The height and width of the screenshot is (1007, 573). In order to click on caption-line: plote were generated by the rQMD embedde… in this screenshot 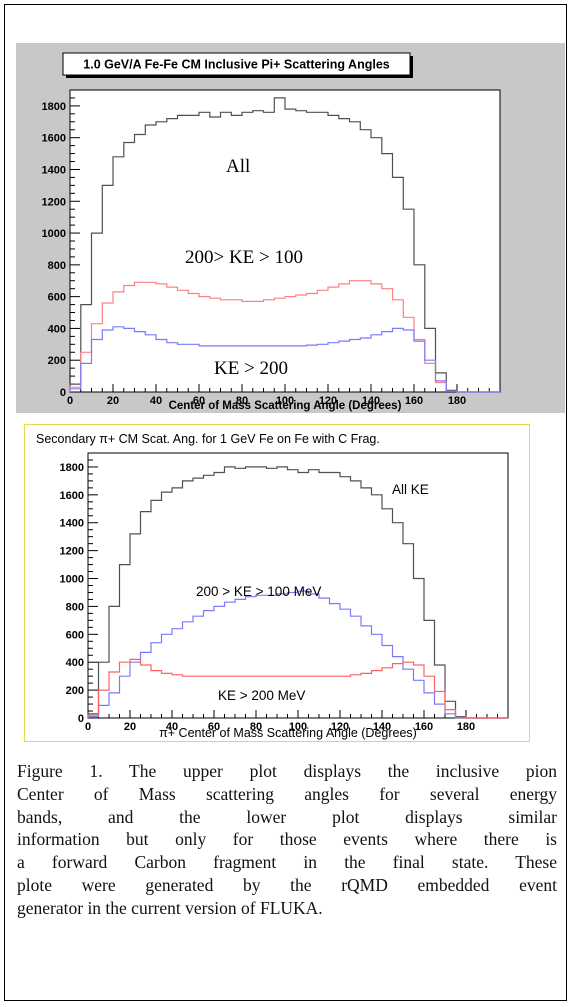, I will do `click(287, 884)`.